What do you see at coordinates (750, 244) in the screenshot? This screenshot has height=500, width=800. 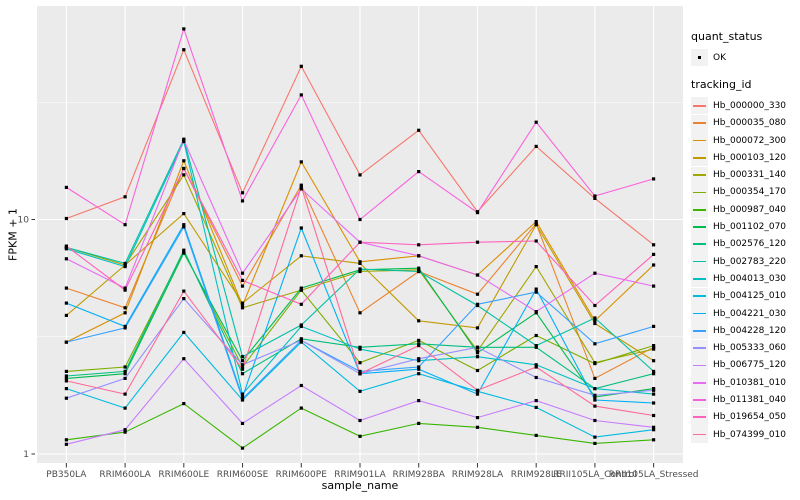 I see `legend-item-label: Hb_002576_120` at bounding box center [750, 244].